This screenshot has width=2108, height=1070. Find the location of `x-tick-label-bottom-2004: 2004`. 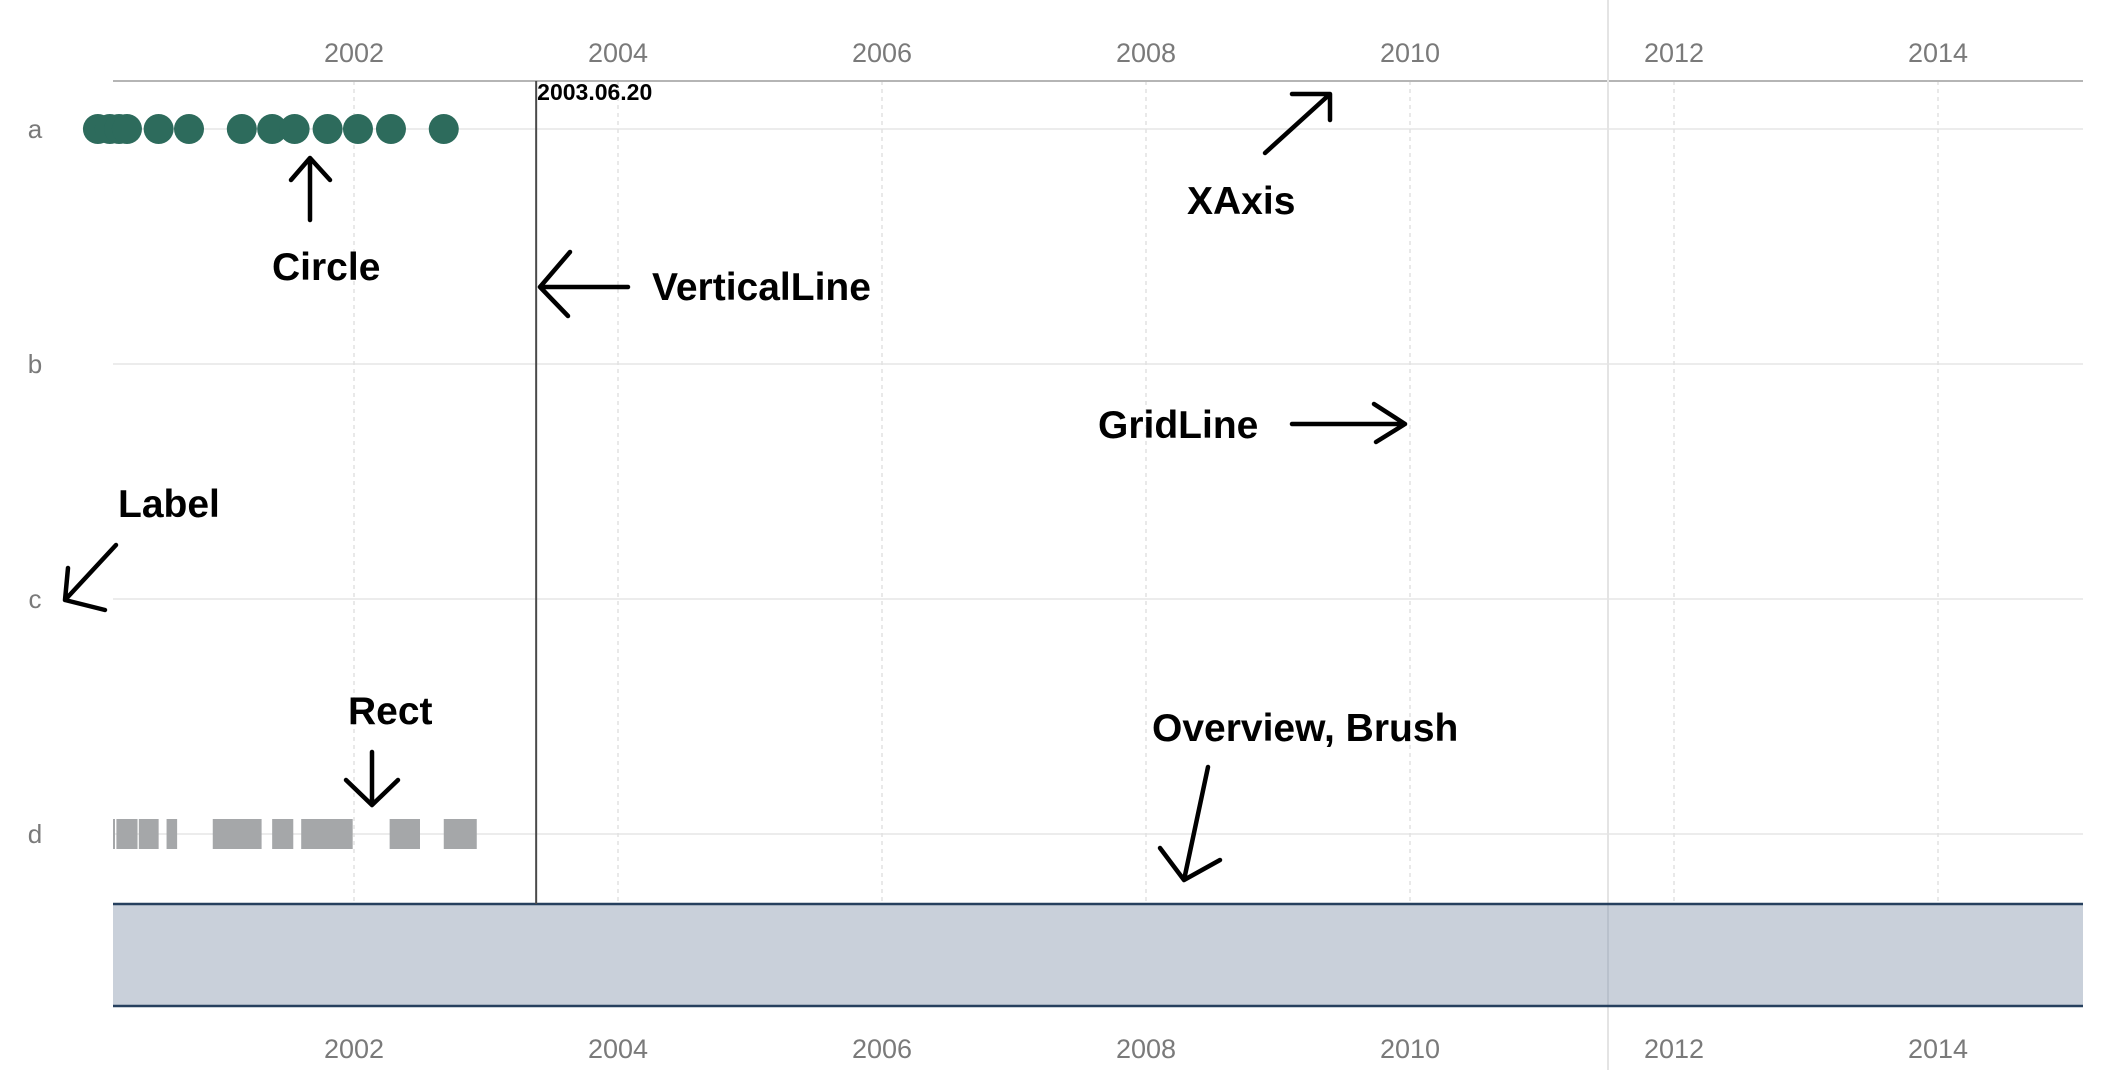

x-tick-label-bottom-2004: 2004 is located at coordinates (618, 1049).